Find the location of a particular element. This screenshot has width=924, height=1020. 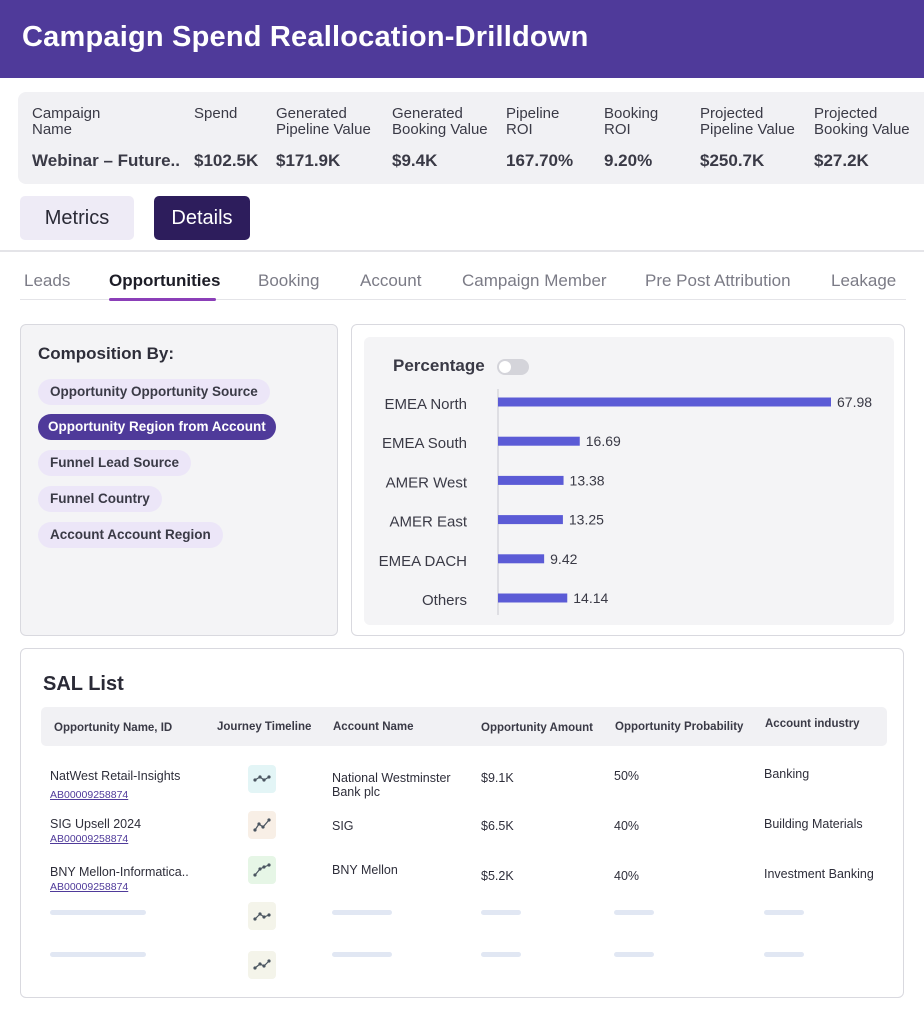

summary-value: 167.70% is located at coordinates (540, 160).